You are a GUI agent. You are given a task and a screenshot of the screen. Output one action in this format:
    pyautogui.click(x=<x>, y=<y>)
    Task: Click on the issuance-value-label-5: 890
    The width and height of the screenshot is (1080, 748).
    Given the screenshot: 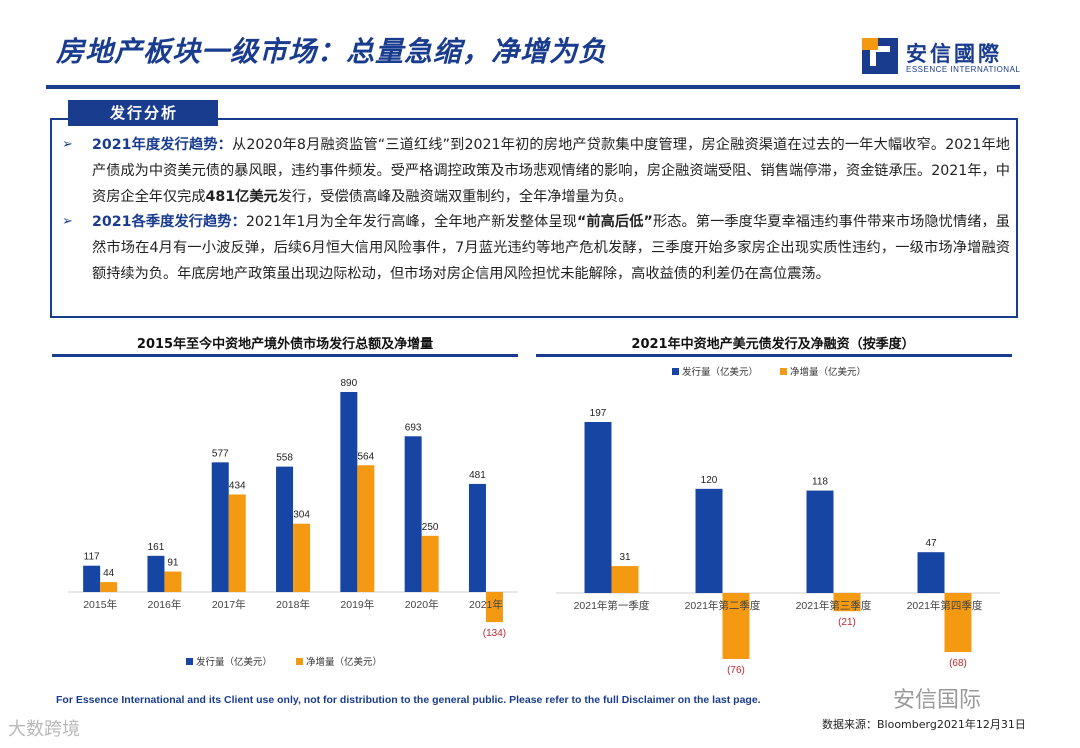 What is the action you would take?
    pyautogui.click(x=349, y=383)
    